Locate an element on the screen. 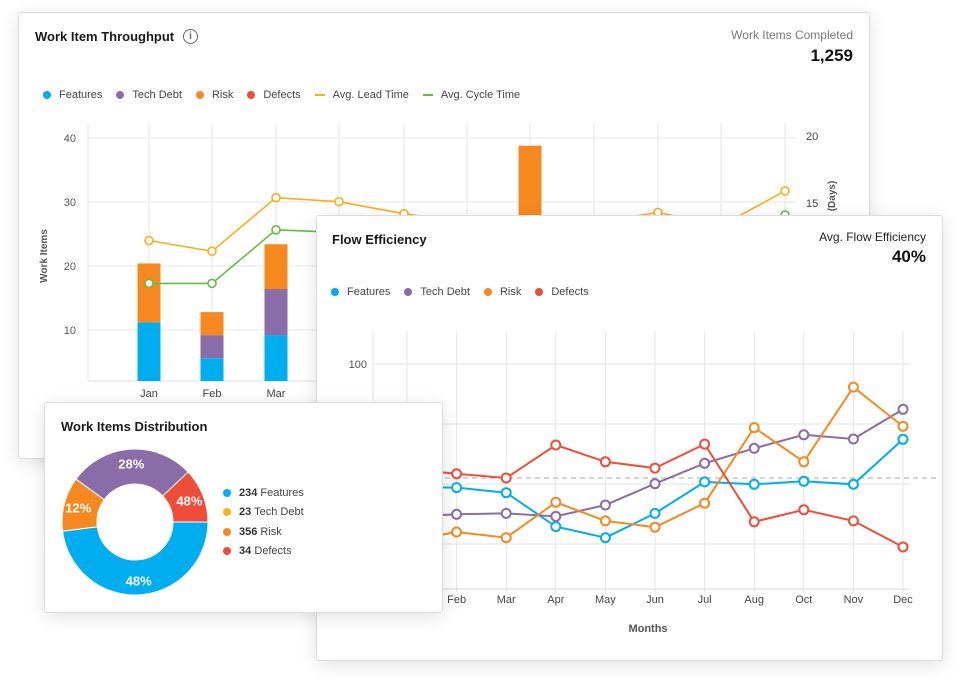 This screenshot has height=686, width=960. donut-slice-label: 28% is located at coordinates (131, 464).